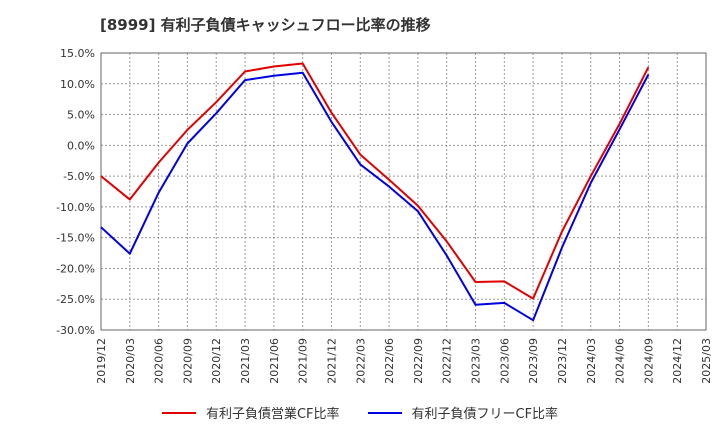 This screenshot has width=720, height=440. Describe the element at coordinates (476, 361) in the screenshot. I see `x-tick-label: 2023/03` at that location.